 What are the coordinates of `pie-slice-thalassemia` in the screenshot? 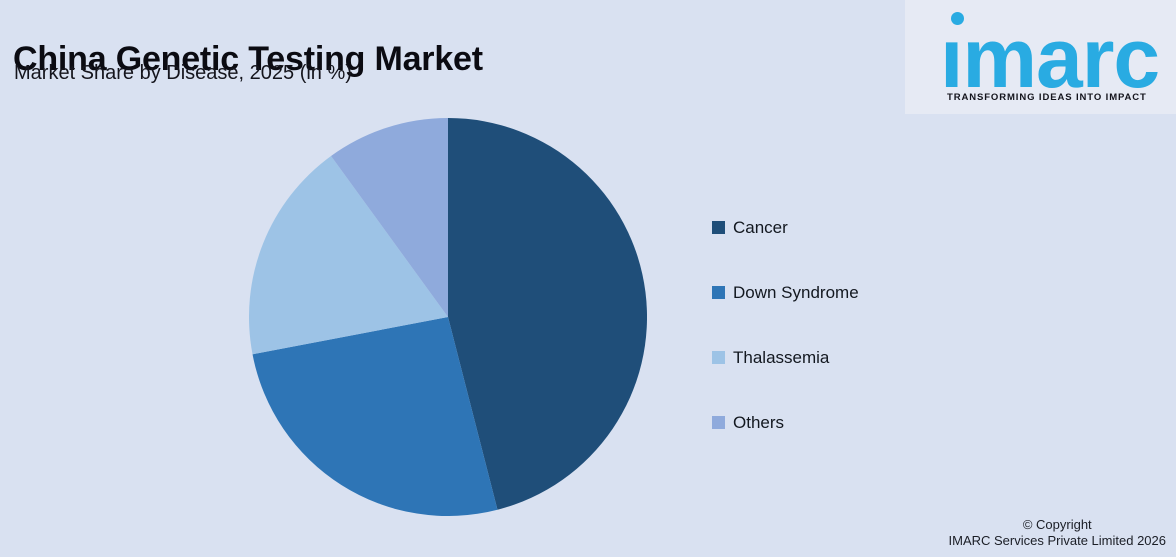 It's located at (348, 255).